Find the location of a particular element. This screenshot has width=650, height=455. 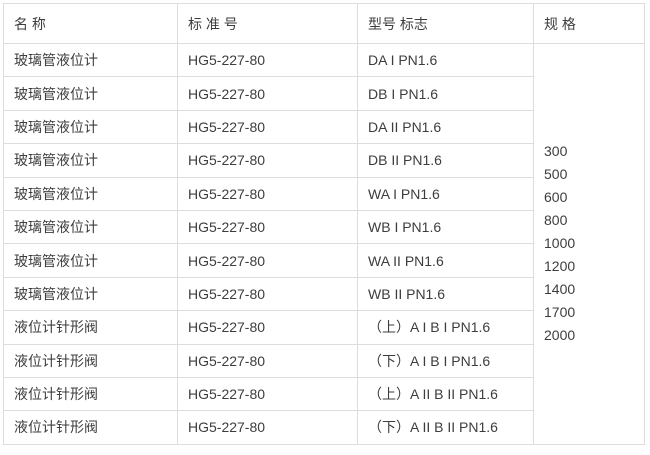

table-row: 液位计针形阀 HG5-227-80 （下）A I B I PN1.6 is located at coordinates (324, 360).